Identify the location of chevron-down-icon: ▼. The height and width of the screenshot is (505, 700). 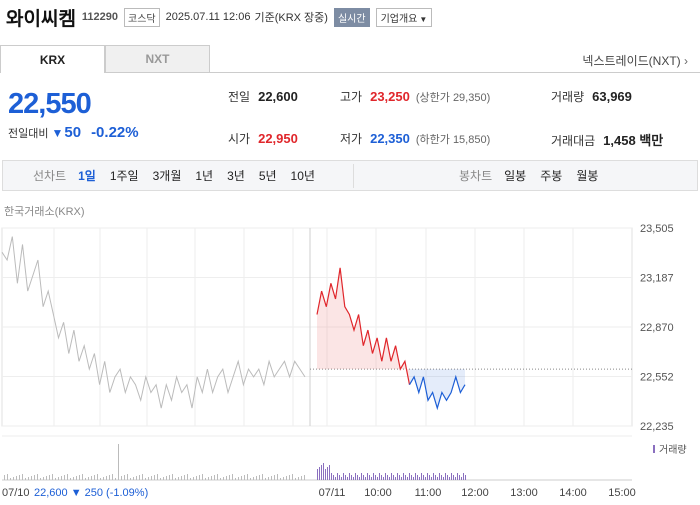
(423, 19).